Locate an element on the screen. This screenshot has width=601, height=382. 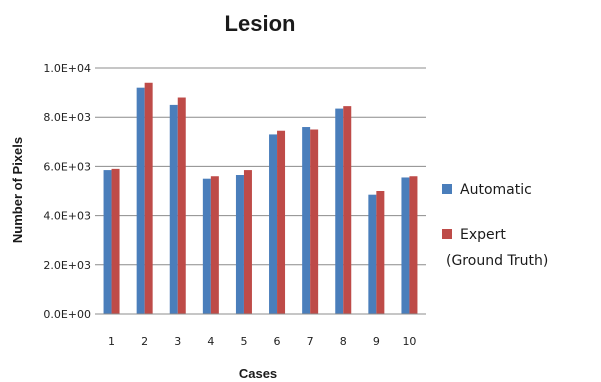
legend-swatch-expert is located at coordinates (447, 234).